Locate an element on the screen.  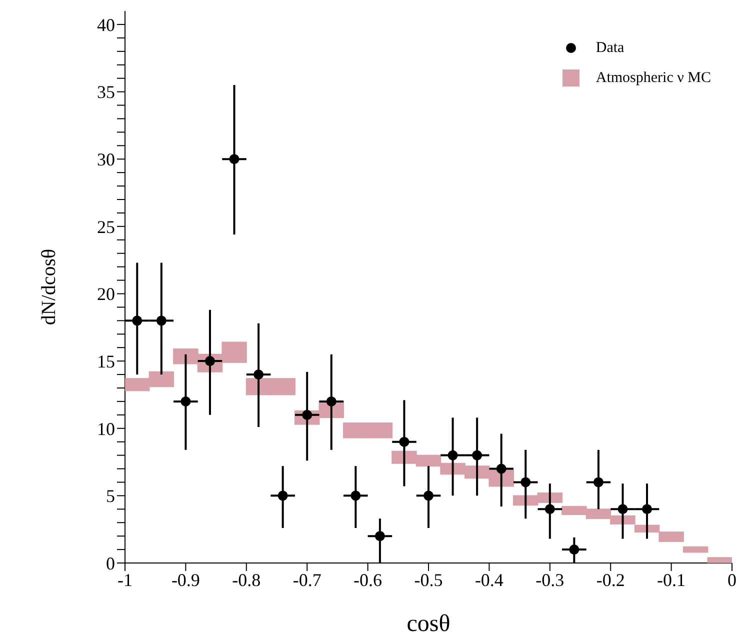
x-tick-label: -0.9 is located at coordinates (185, 580).